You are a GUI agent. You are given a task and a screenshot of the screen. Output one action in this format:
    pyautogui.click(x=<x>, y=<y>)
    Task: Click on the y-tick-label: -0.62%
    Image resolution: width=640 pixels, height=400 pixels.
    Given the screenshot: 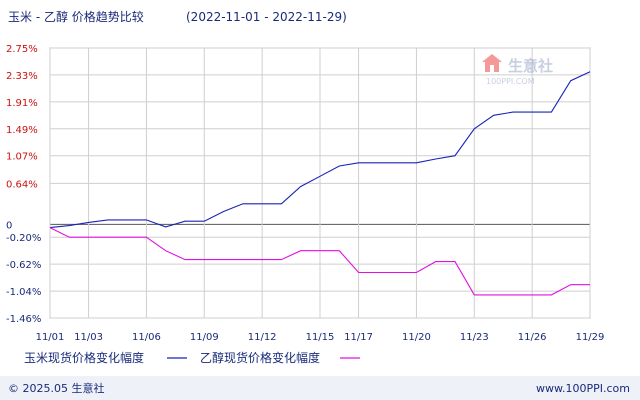 What is the action you would take?
    pyautogui.click(x=23, y=265)
    